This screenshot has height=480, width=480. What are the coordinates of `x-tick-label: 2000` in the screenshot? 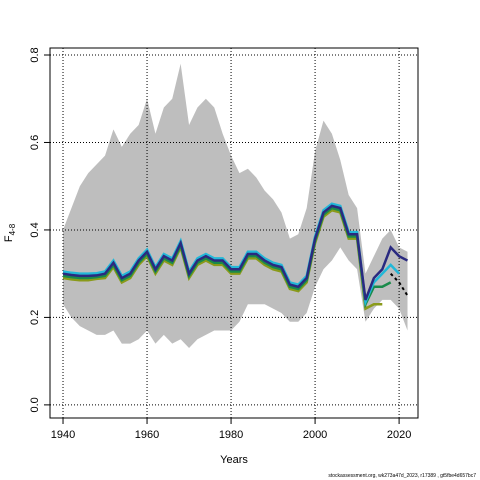 It's located at (315, 435).